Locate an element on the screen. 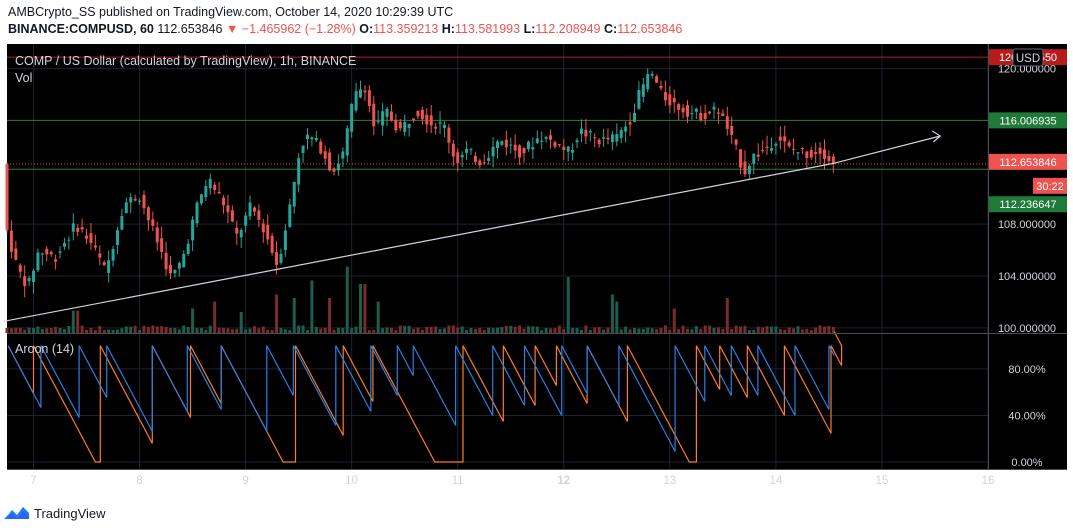 Image resolution: width=1073 pixels, height=530 pixels. trendline-arrow-head is located at coordinates (936, 136).